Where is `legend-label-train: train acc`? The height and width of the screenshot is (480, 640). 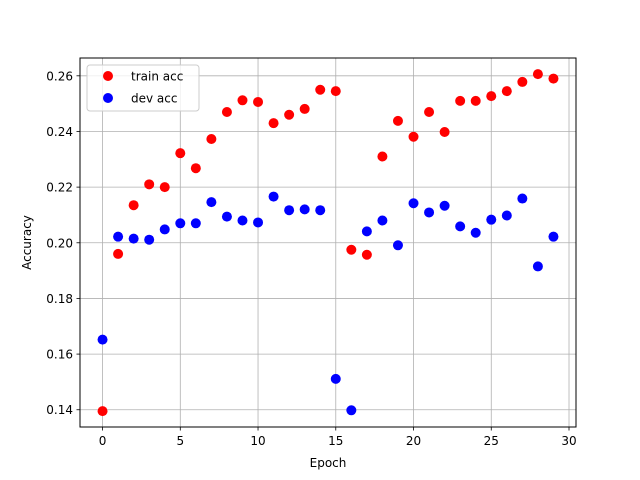 legend-label-train: train acc is located at coordinates (157, 77).